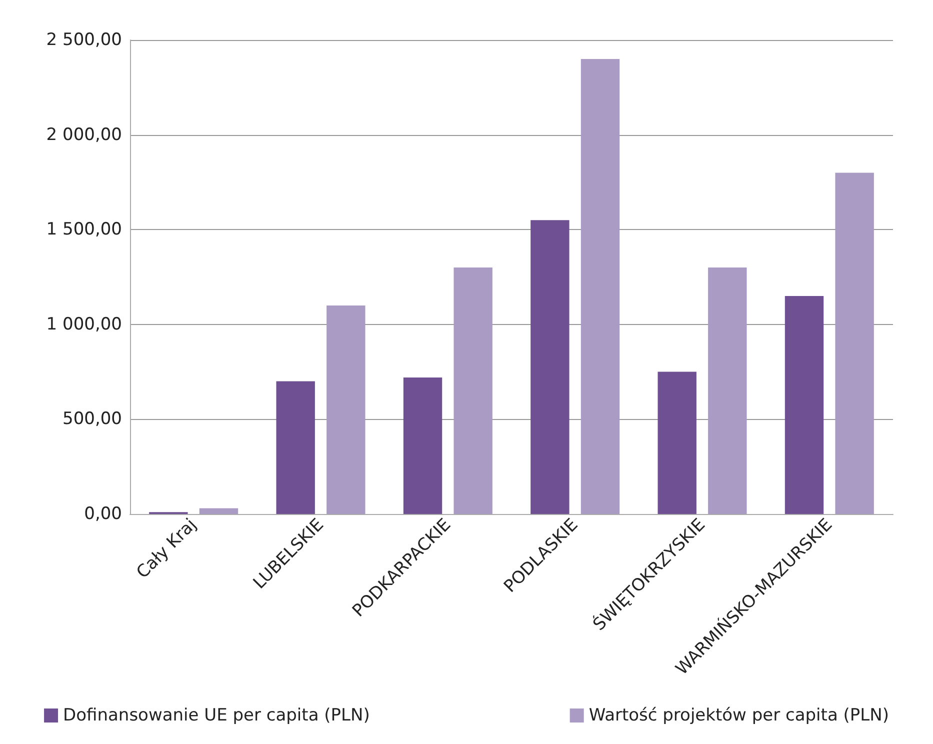 The image size is (933, 744). What do you see at coordinates (84, 134) in the screenshot?
I see `y-tick-label: 2 000,00` at bounding box center [84, 134].